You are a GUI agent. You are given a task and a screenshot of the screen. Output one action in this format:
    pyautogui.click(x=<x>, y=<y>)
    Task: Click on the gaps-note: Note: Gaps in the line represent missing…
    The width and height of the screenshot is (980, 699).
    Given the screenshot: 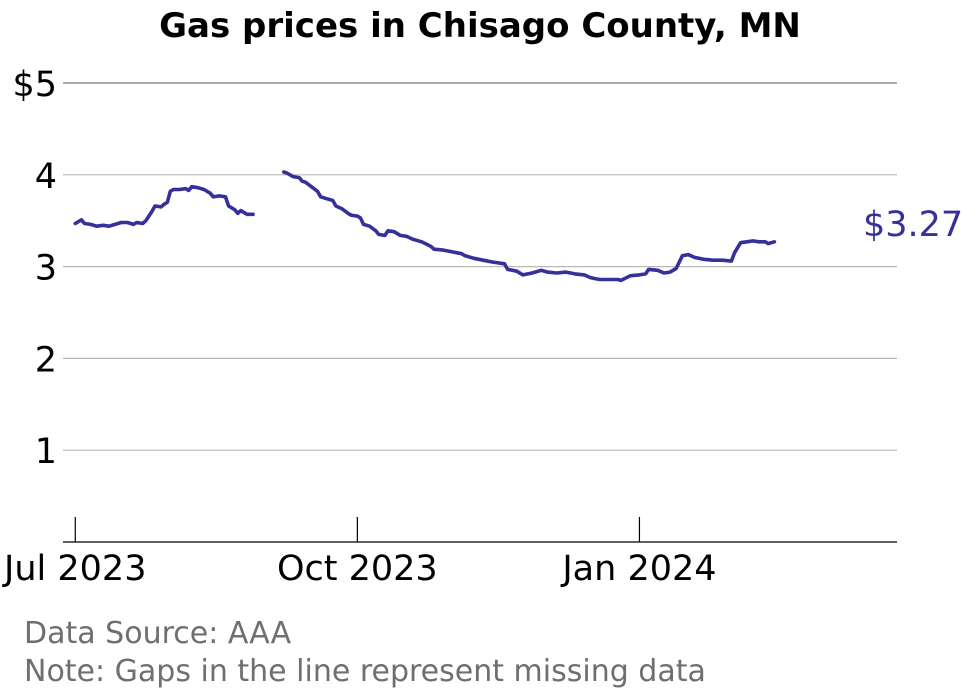 What is the action you would take?
    pyautogui.click(x=365, y=671)
    